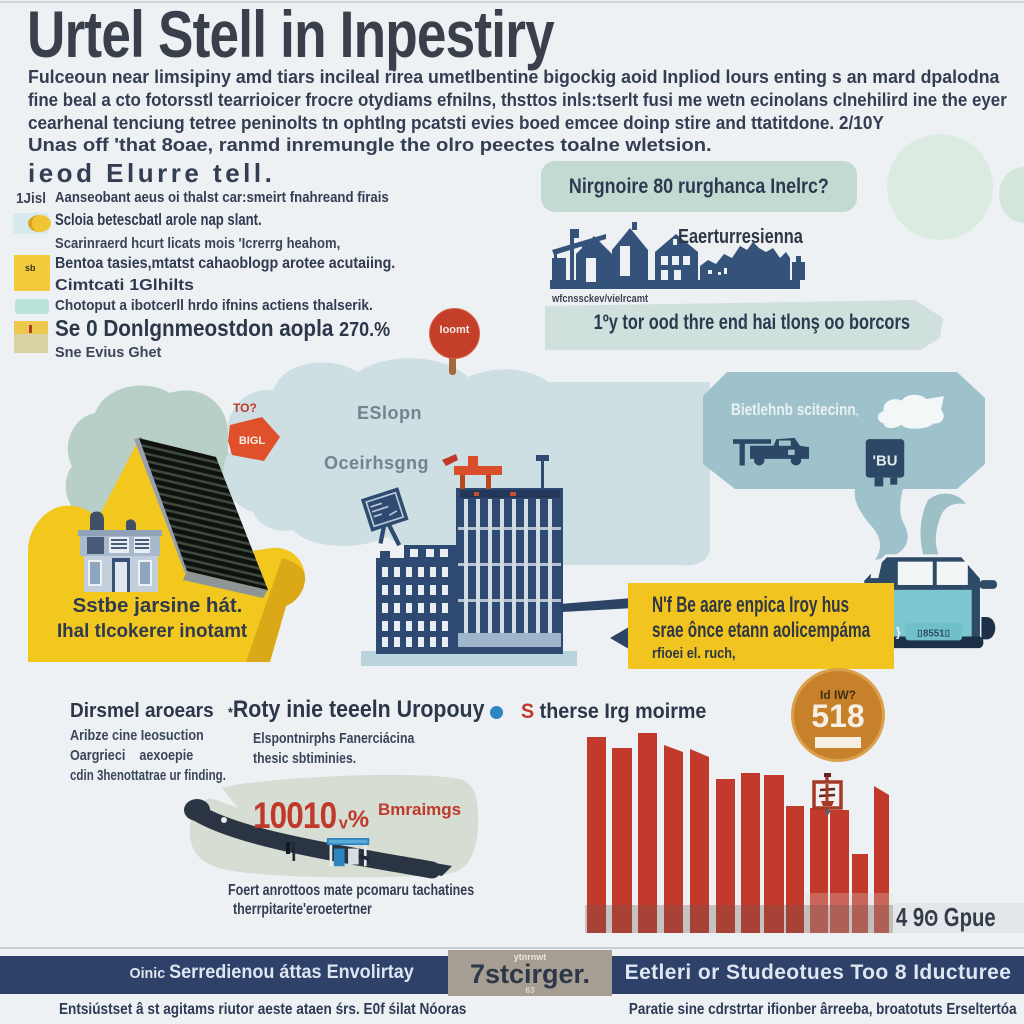 This screenshot has width=1024, height=1024. I want to click on svg-text: BIGL, so click(252, 441).